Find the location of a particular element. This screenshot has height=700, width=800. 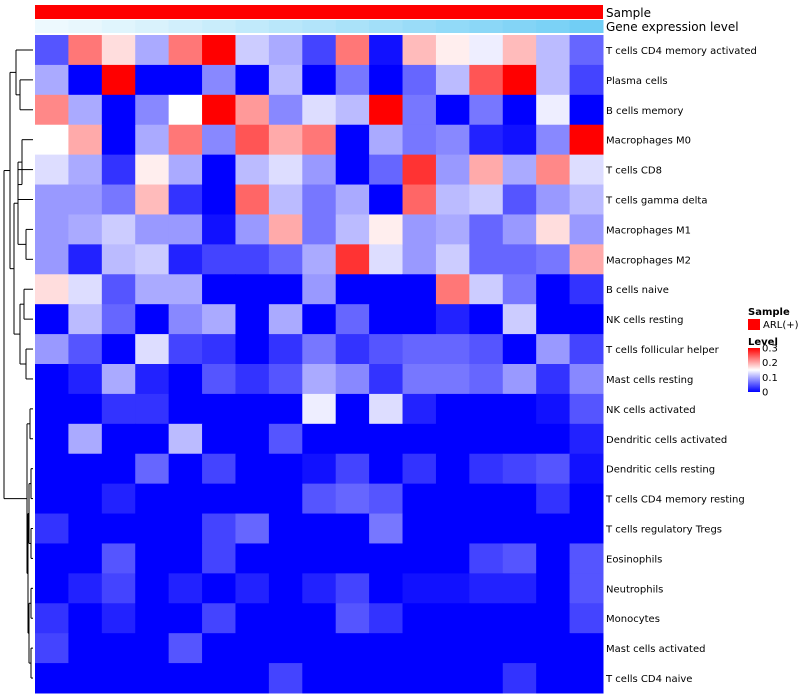

row-label: Plasma cells is located at coordinates (637, 81).